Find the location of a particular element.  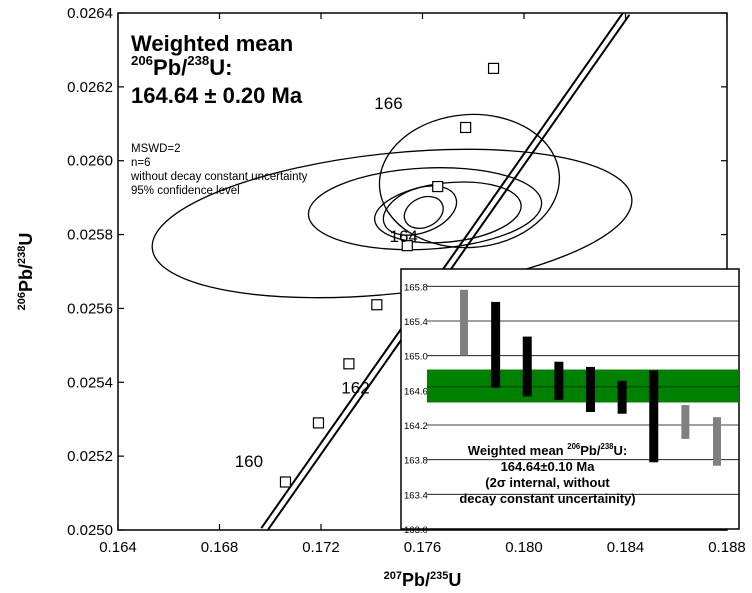

inset-value: 164.64±0.10 Ma is located at coordinates (547, 466).